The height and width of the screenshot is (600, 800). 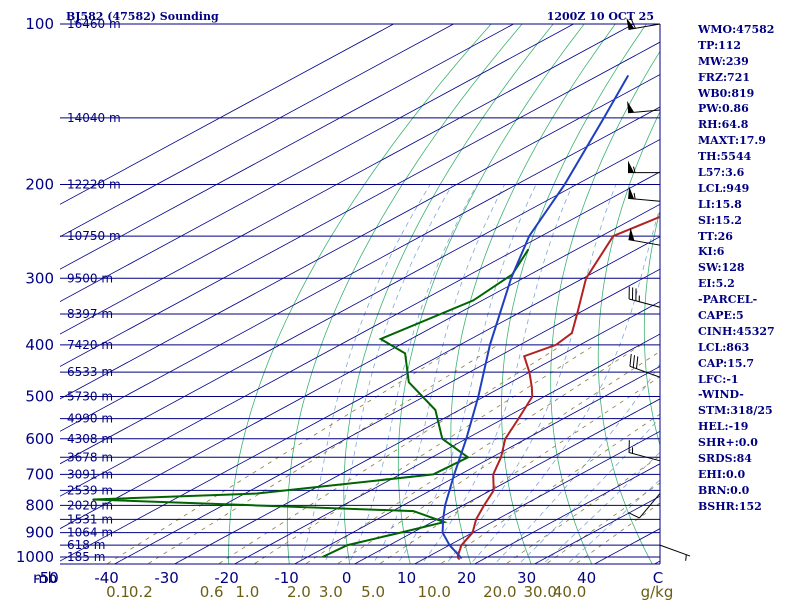 I want to click on stat-line: CAPE:5, so click(x=721, y=316).